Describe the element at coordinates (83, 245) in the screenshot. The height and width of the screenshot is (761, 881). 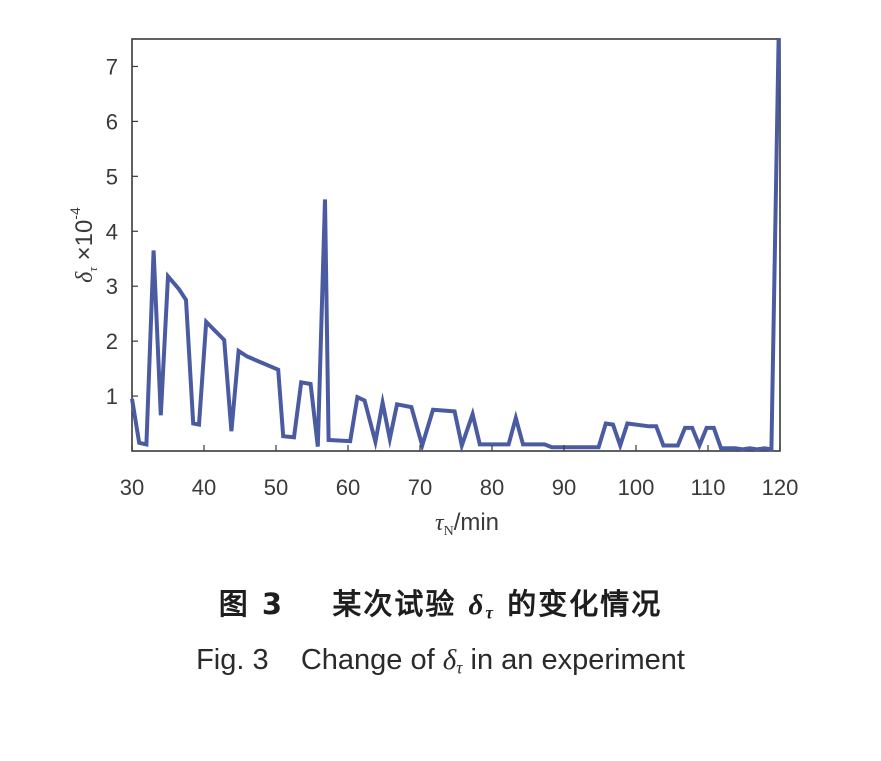
I see `y-axis-label: δτ ×10-4` at that location.